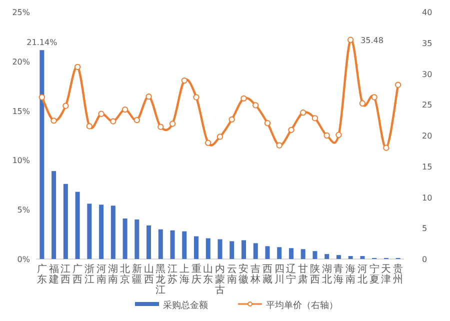 The width and height of the screenshot is (450, 321). What do you see at coordinates (137, 274) in the screenshot?
I see `x-tick-label: 新疆` at bounding box center [137, 274].